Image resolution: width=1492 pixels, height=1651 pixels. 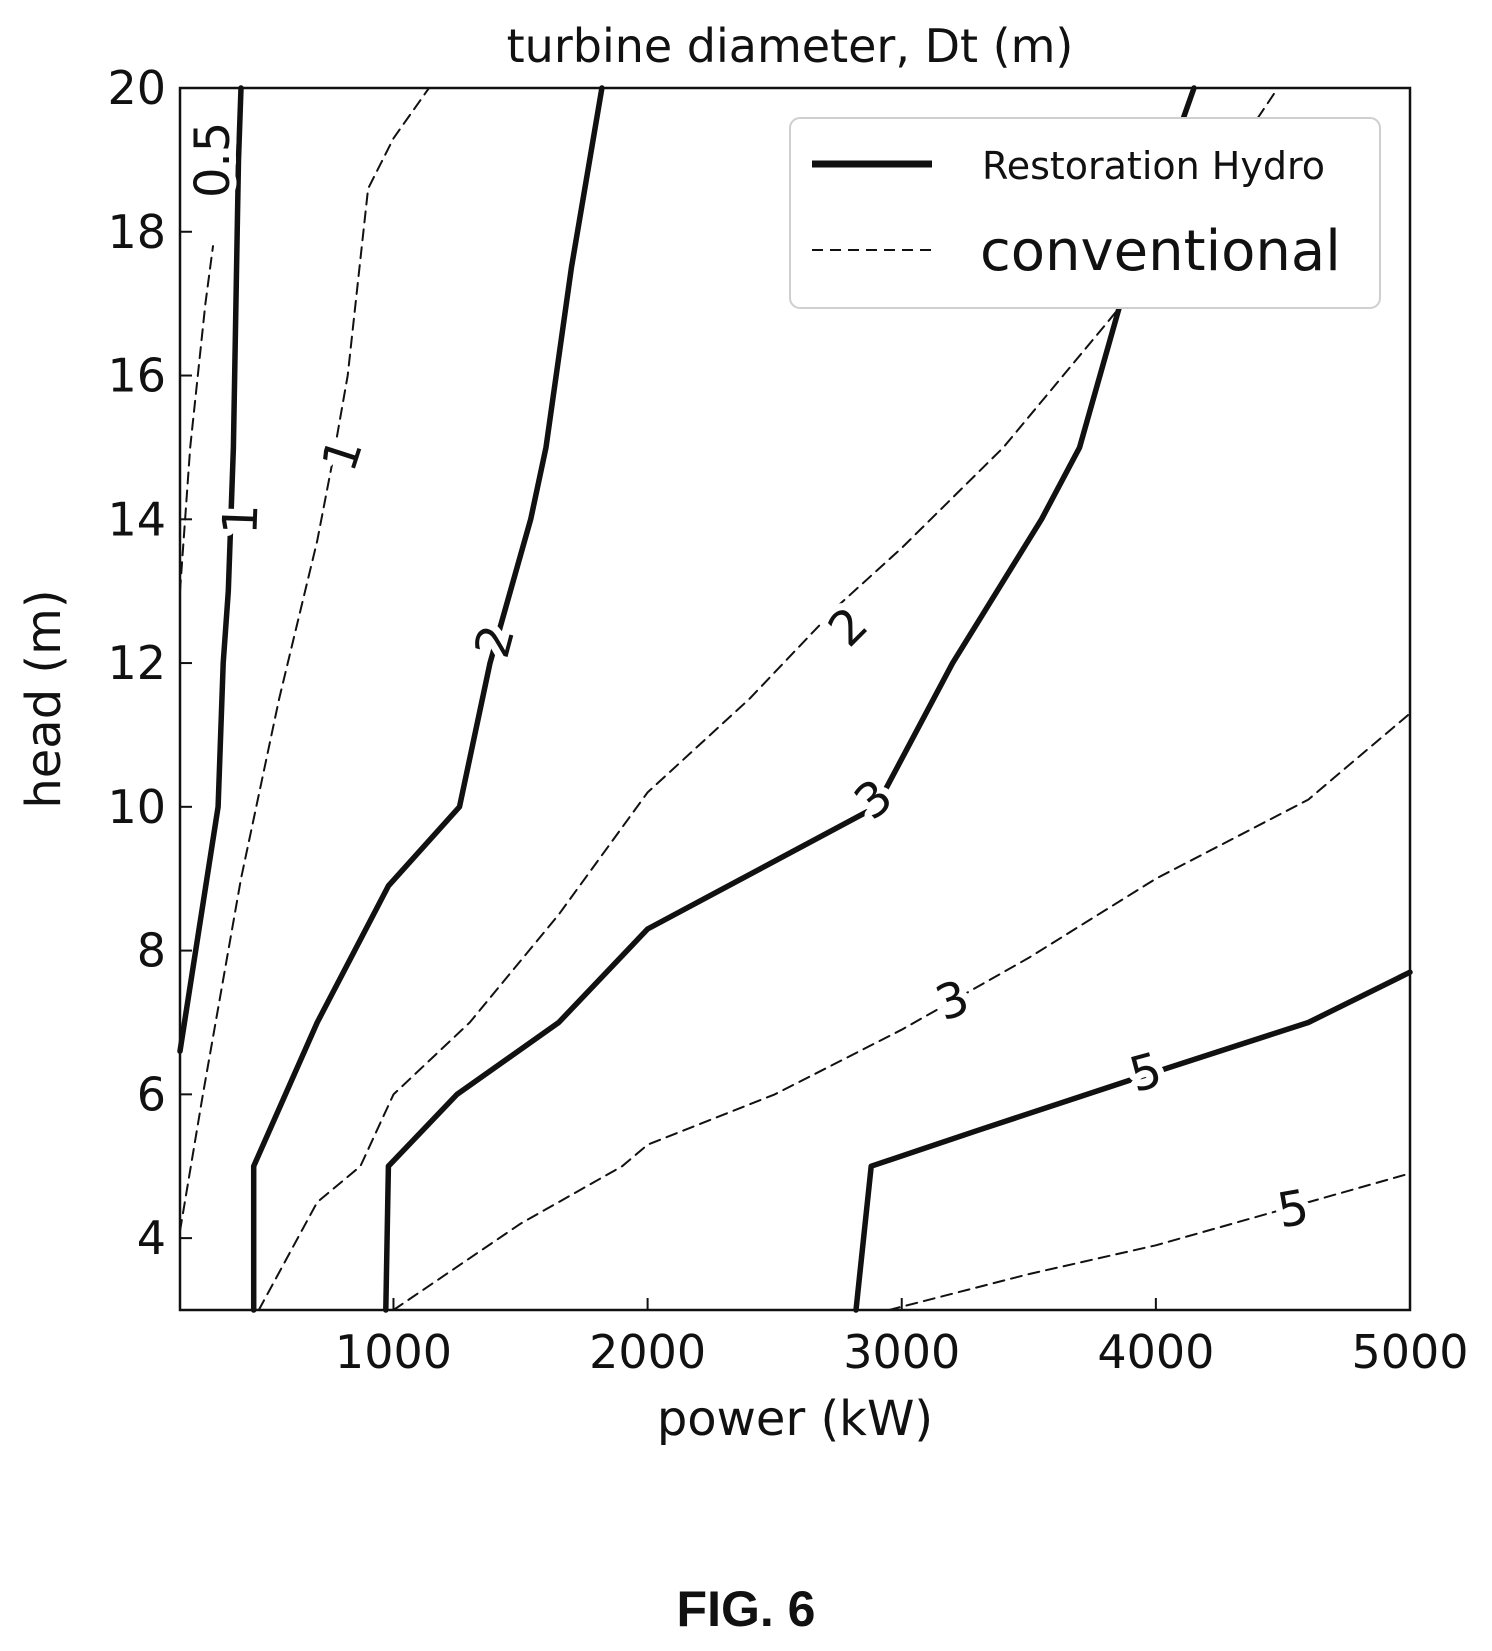 What do you see at coordinates (136, 88) in the screenshot?
I see `y-tick-label: 20` at bounding box center [136, 88].